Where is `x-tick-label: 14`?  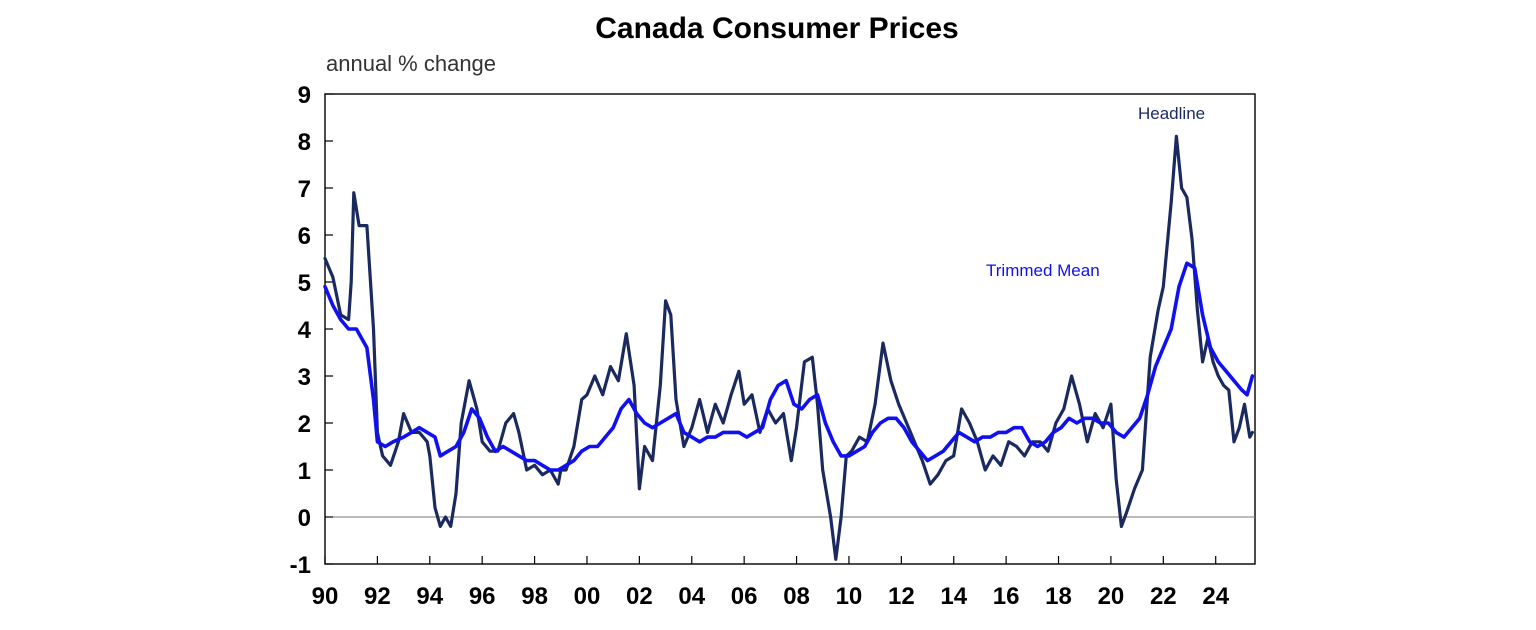 x-tick-label: 14 is located at coordinates (953, 596).